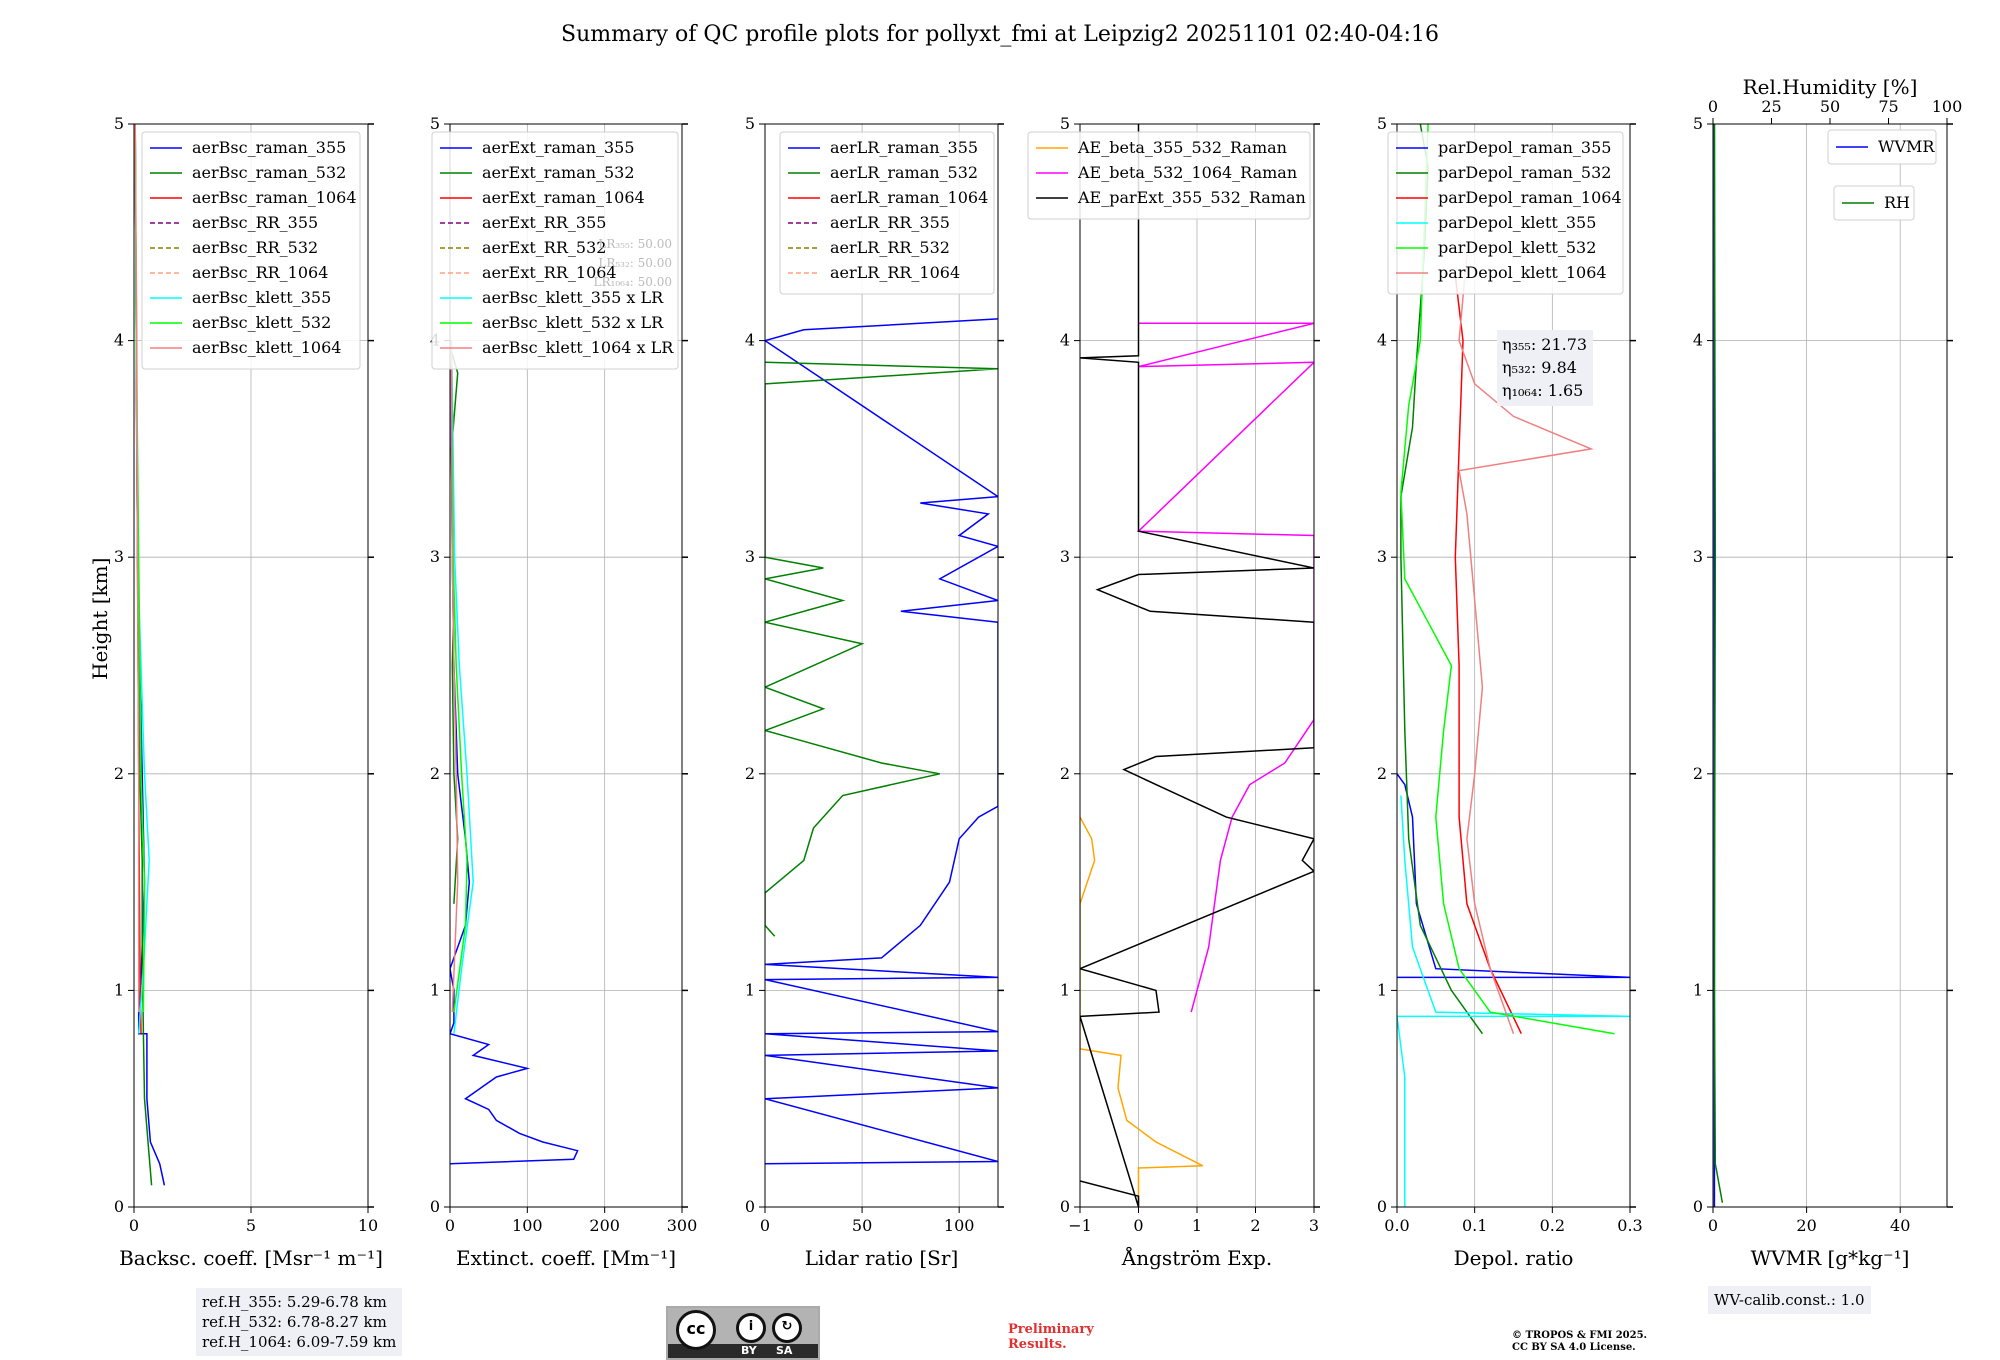 The image size is (2000, 1360). What do you see at coordinates (1187, 172) in the screenshot?
I see `legend-entry: AE_beta_532_1064_Raman` at bounding box center [1187, 172].